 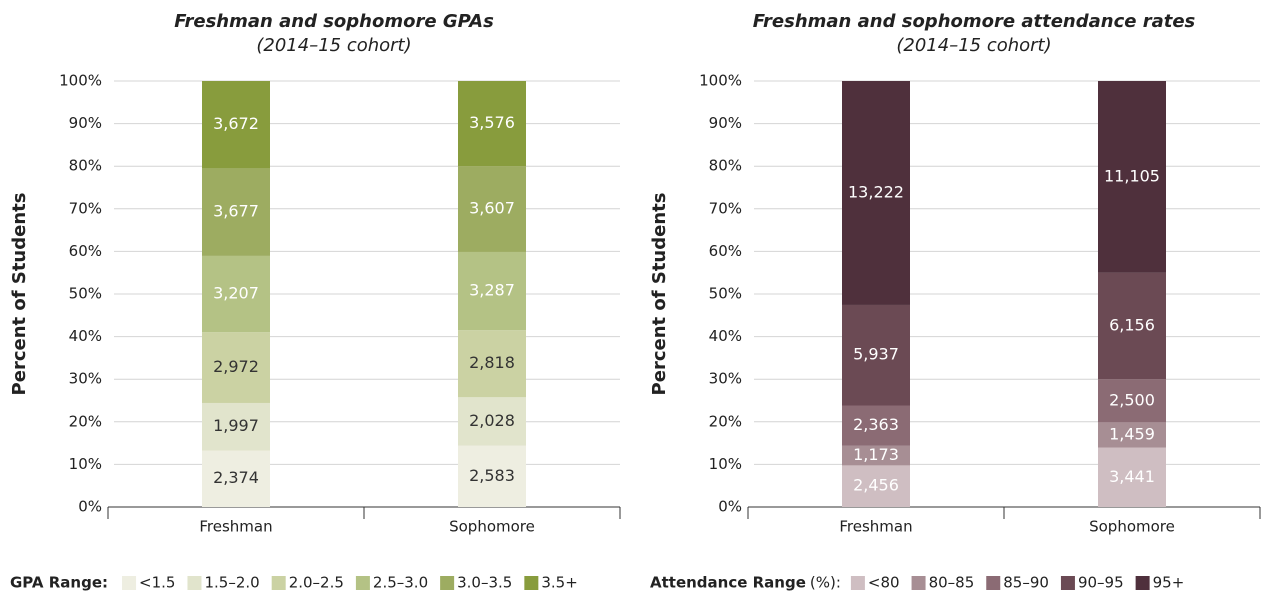 I want to click on legend-label: 80–85, so click(x=952, y=583).